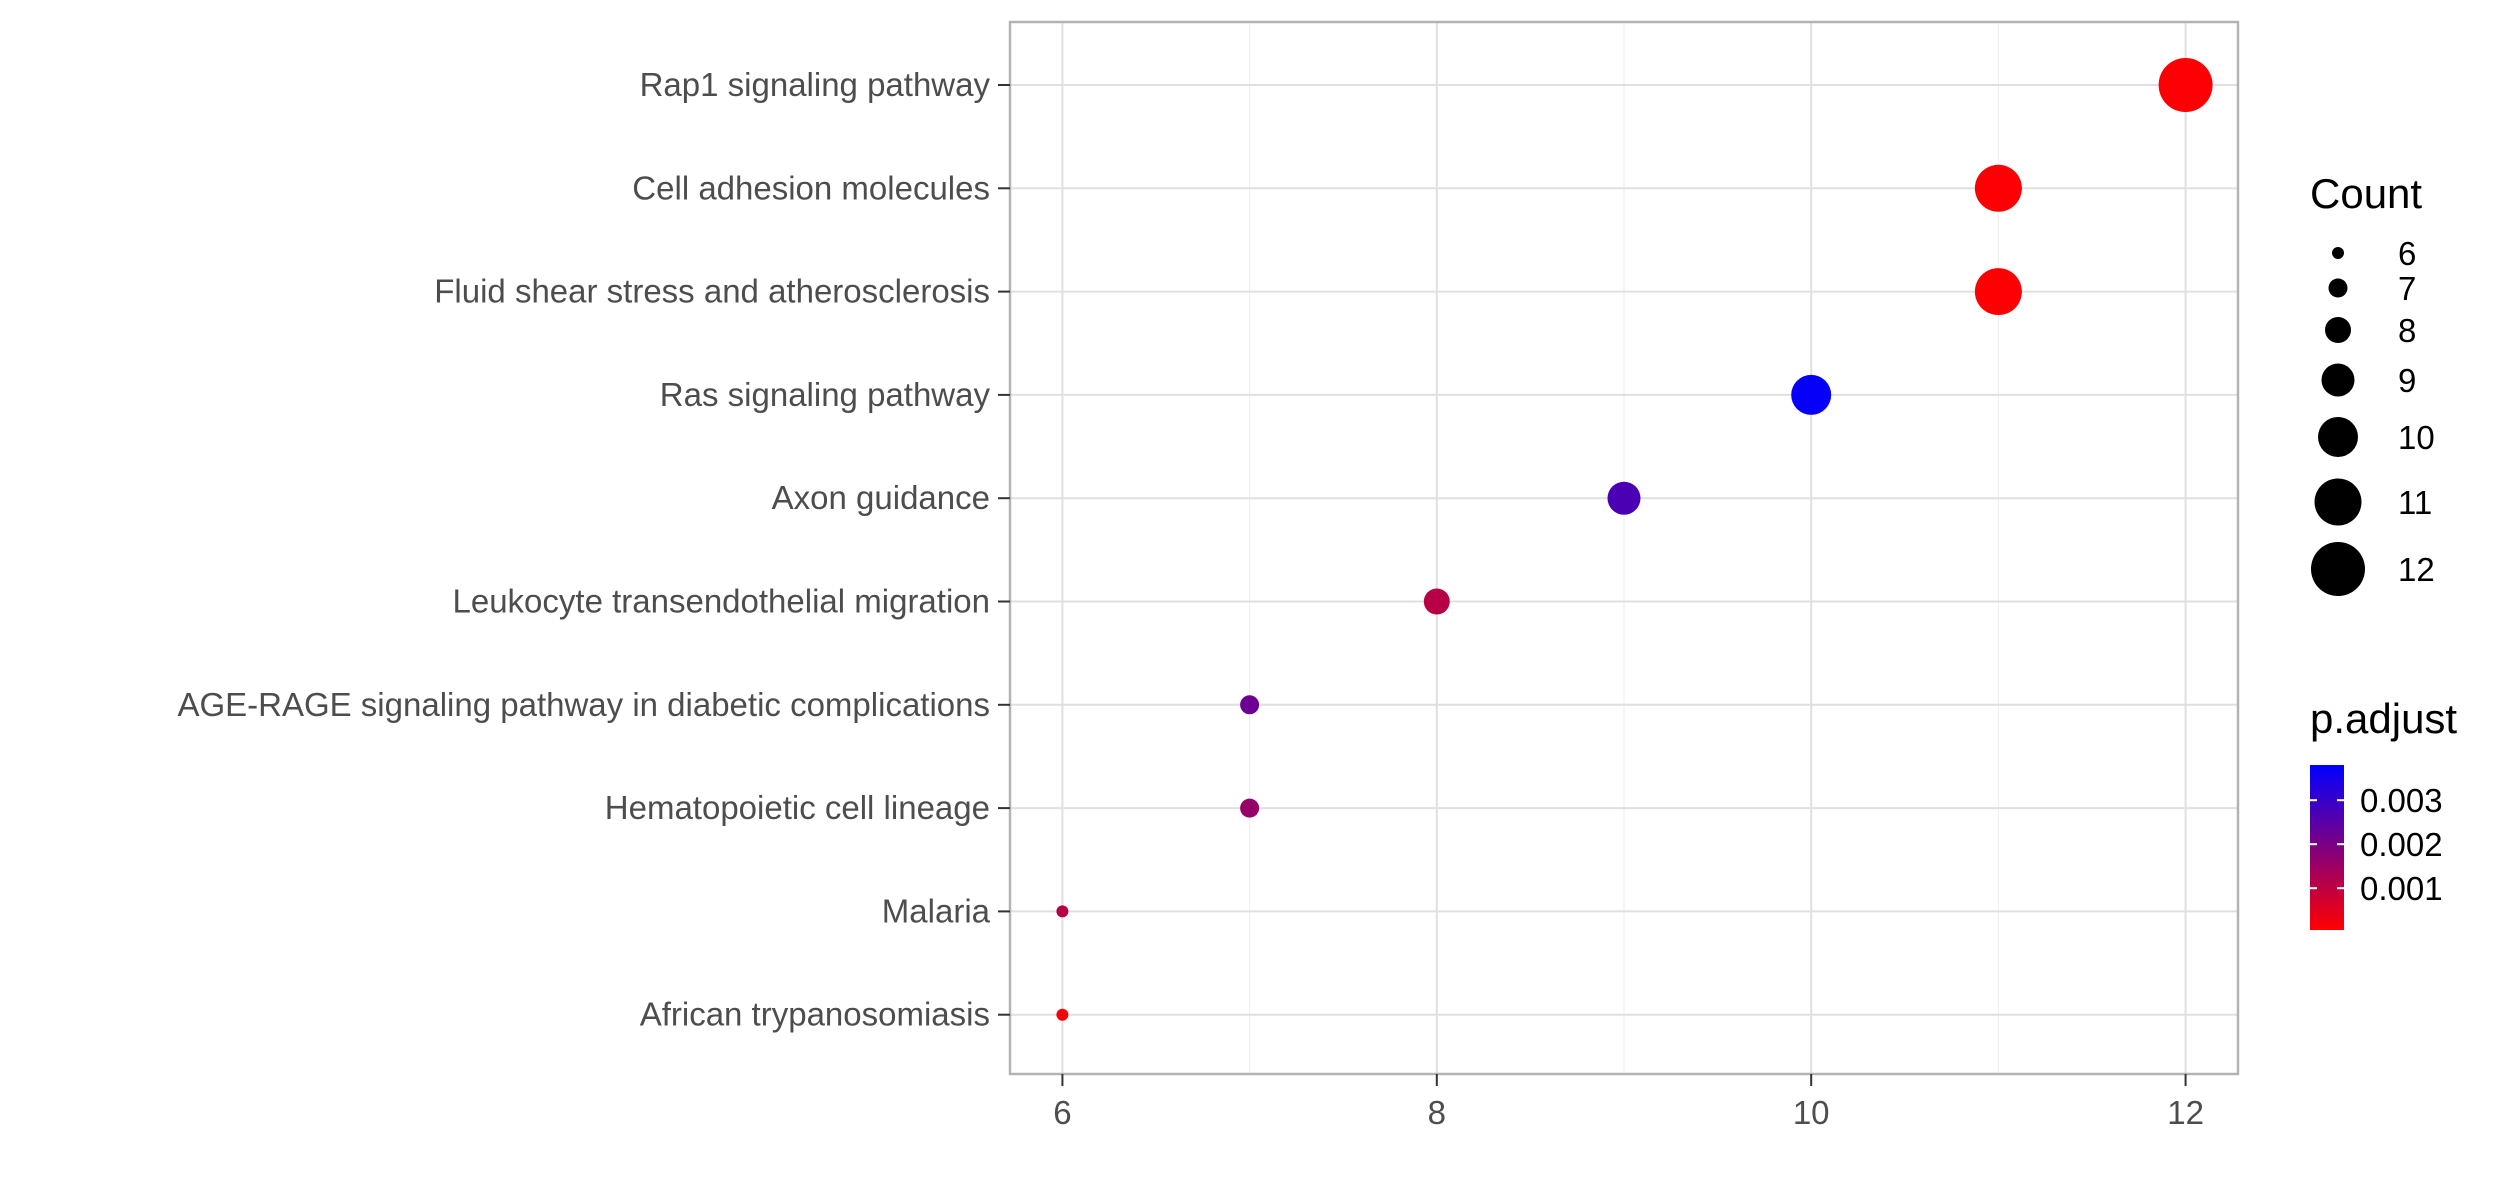 This screenshot has height=1200, width=2500. What do you see at coordinates (881, 497) in the screenshot?
I see `y-category-label: Axon guidance` at bounding box center [881, 497].